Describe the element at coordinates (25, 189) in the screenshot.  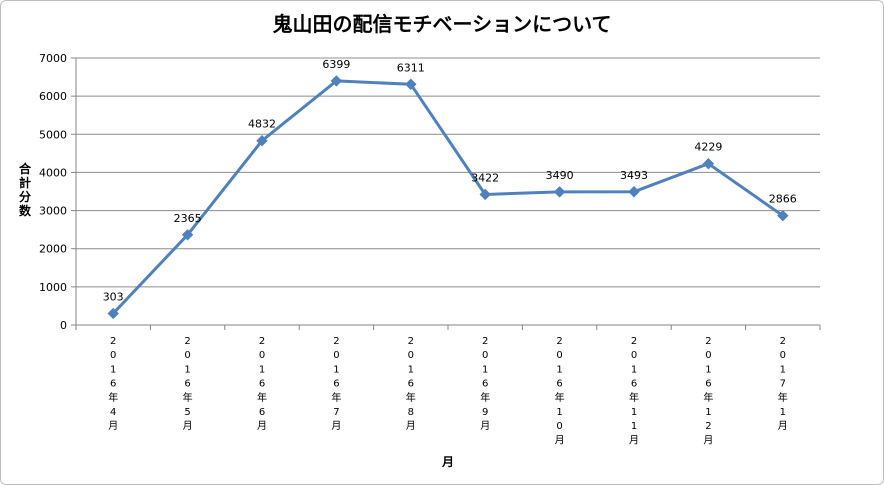
I see `y-axis-label: 合計分数` at that location.